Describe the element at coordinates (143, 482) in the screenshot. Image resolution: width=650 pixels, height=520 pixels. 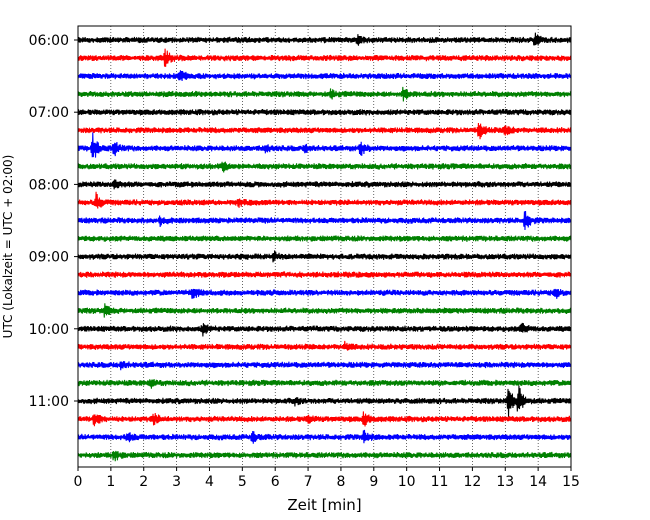
I see `x-tick-label: 2` at that location.